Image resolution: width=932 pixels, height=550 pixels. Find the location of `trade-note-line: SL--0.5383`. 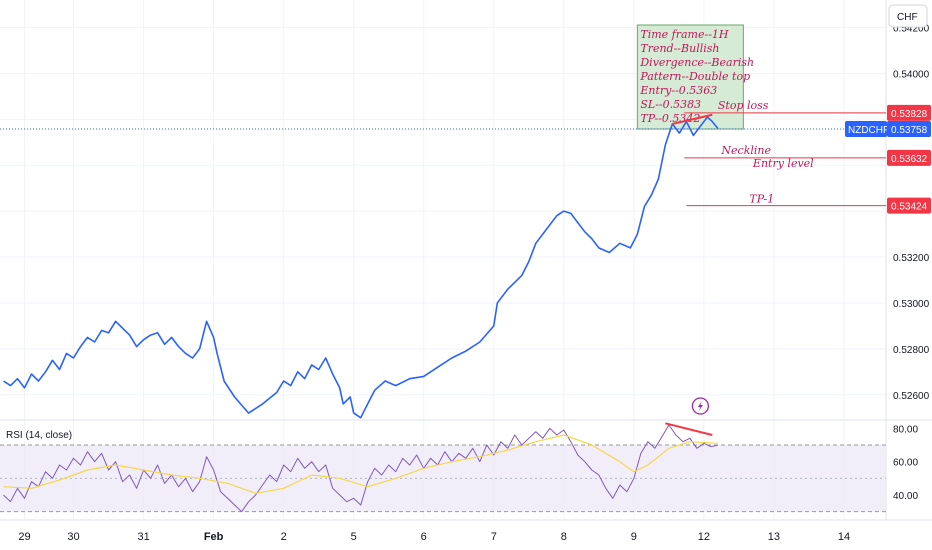

trade-note-line: SL--0.5383 is located at coordinates (670, 104).